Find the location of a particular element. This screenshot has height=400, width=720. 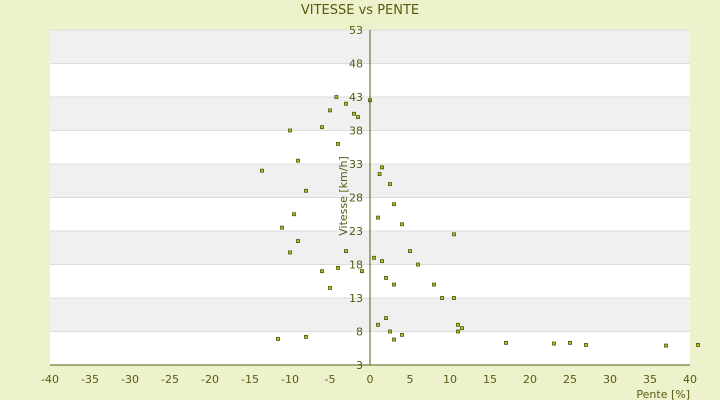

x-tick-label: -40 is located at coordinates (50, 379).